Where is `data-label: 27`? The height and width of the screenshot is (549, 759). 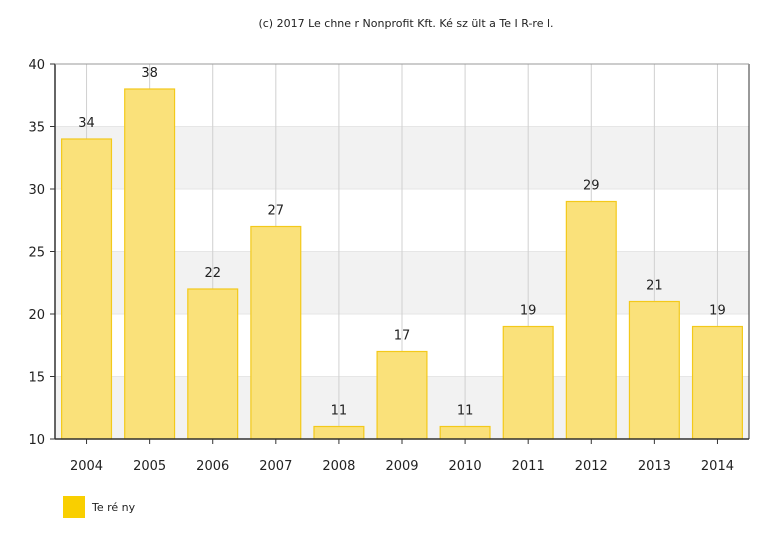
data-label: 27 is located at coordinates (276, 211).